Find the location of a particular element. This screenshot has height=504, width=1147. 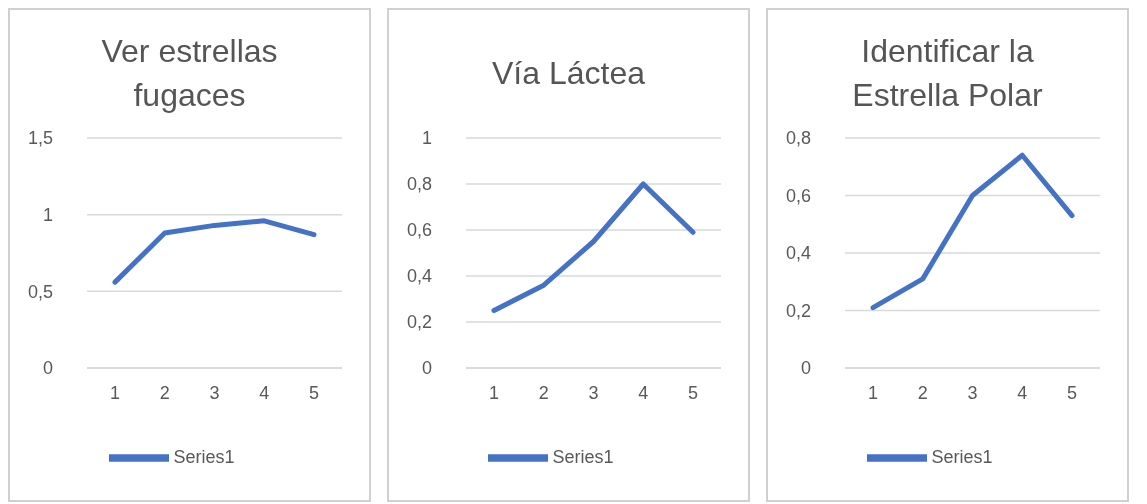

chart-title: Identificar la Estrella Polar is located at coordinates (947, 73).